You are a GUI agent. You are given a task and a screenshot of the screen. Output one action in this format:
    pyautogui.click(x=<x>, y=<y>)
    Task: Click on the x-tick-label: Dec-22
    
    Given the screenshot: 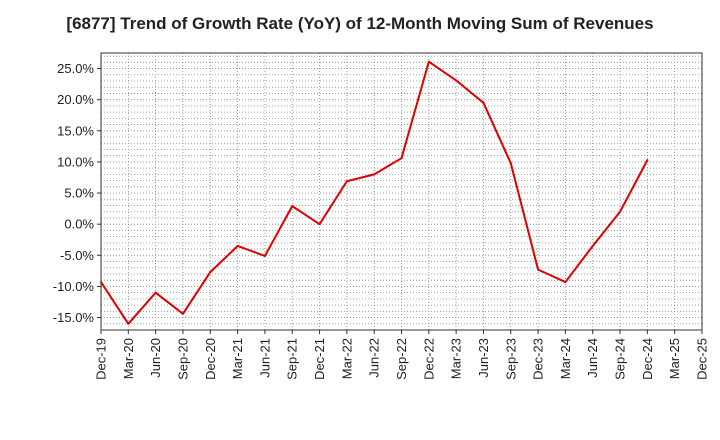 What is the action you would take?
    pyautogui.click(x=428, y=359)
    